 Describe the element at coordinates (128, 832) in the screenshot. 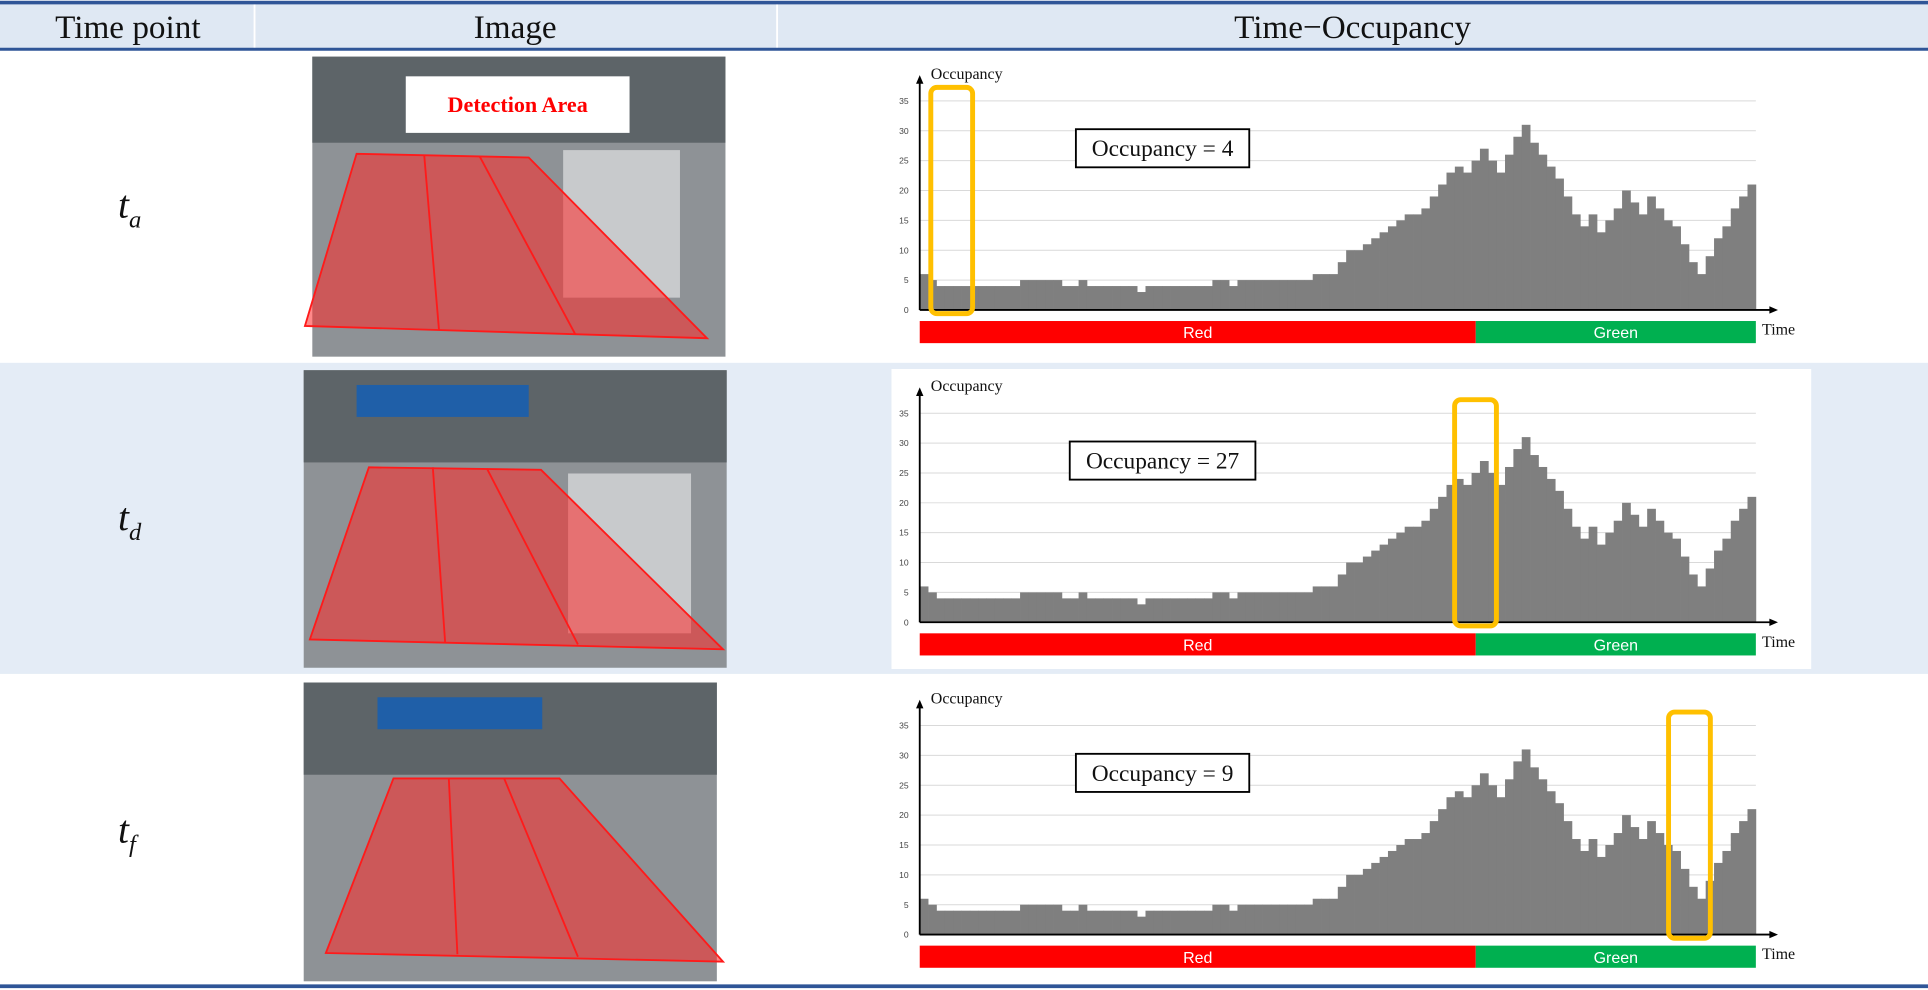

I see `time-point: tf` at that location.